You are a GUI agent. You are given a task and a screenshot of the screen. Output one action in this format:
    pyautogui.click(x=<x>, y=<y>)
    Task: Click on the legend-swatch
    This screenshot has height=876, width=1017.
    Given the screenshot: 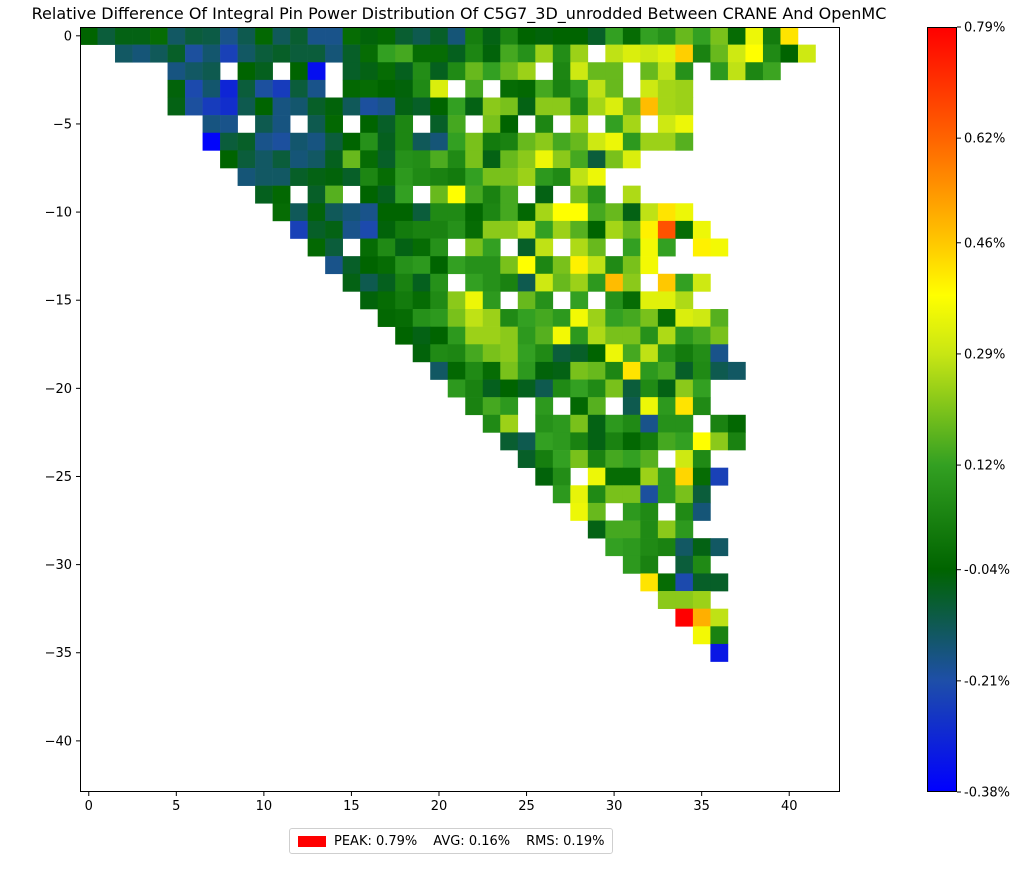 What is the action you would take?
    pyautogui.click(x=312, y=841)
    